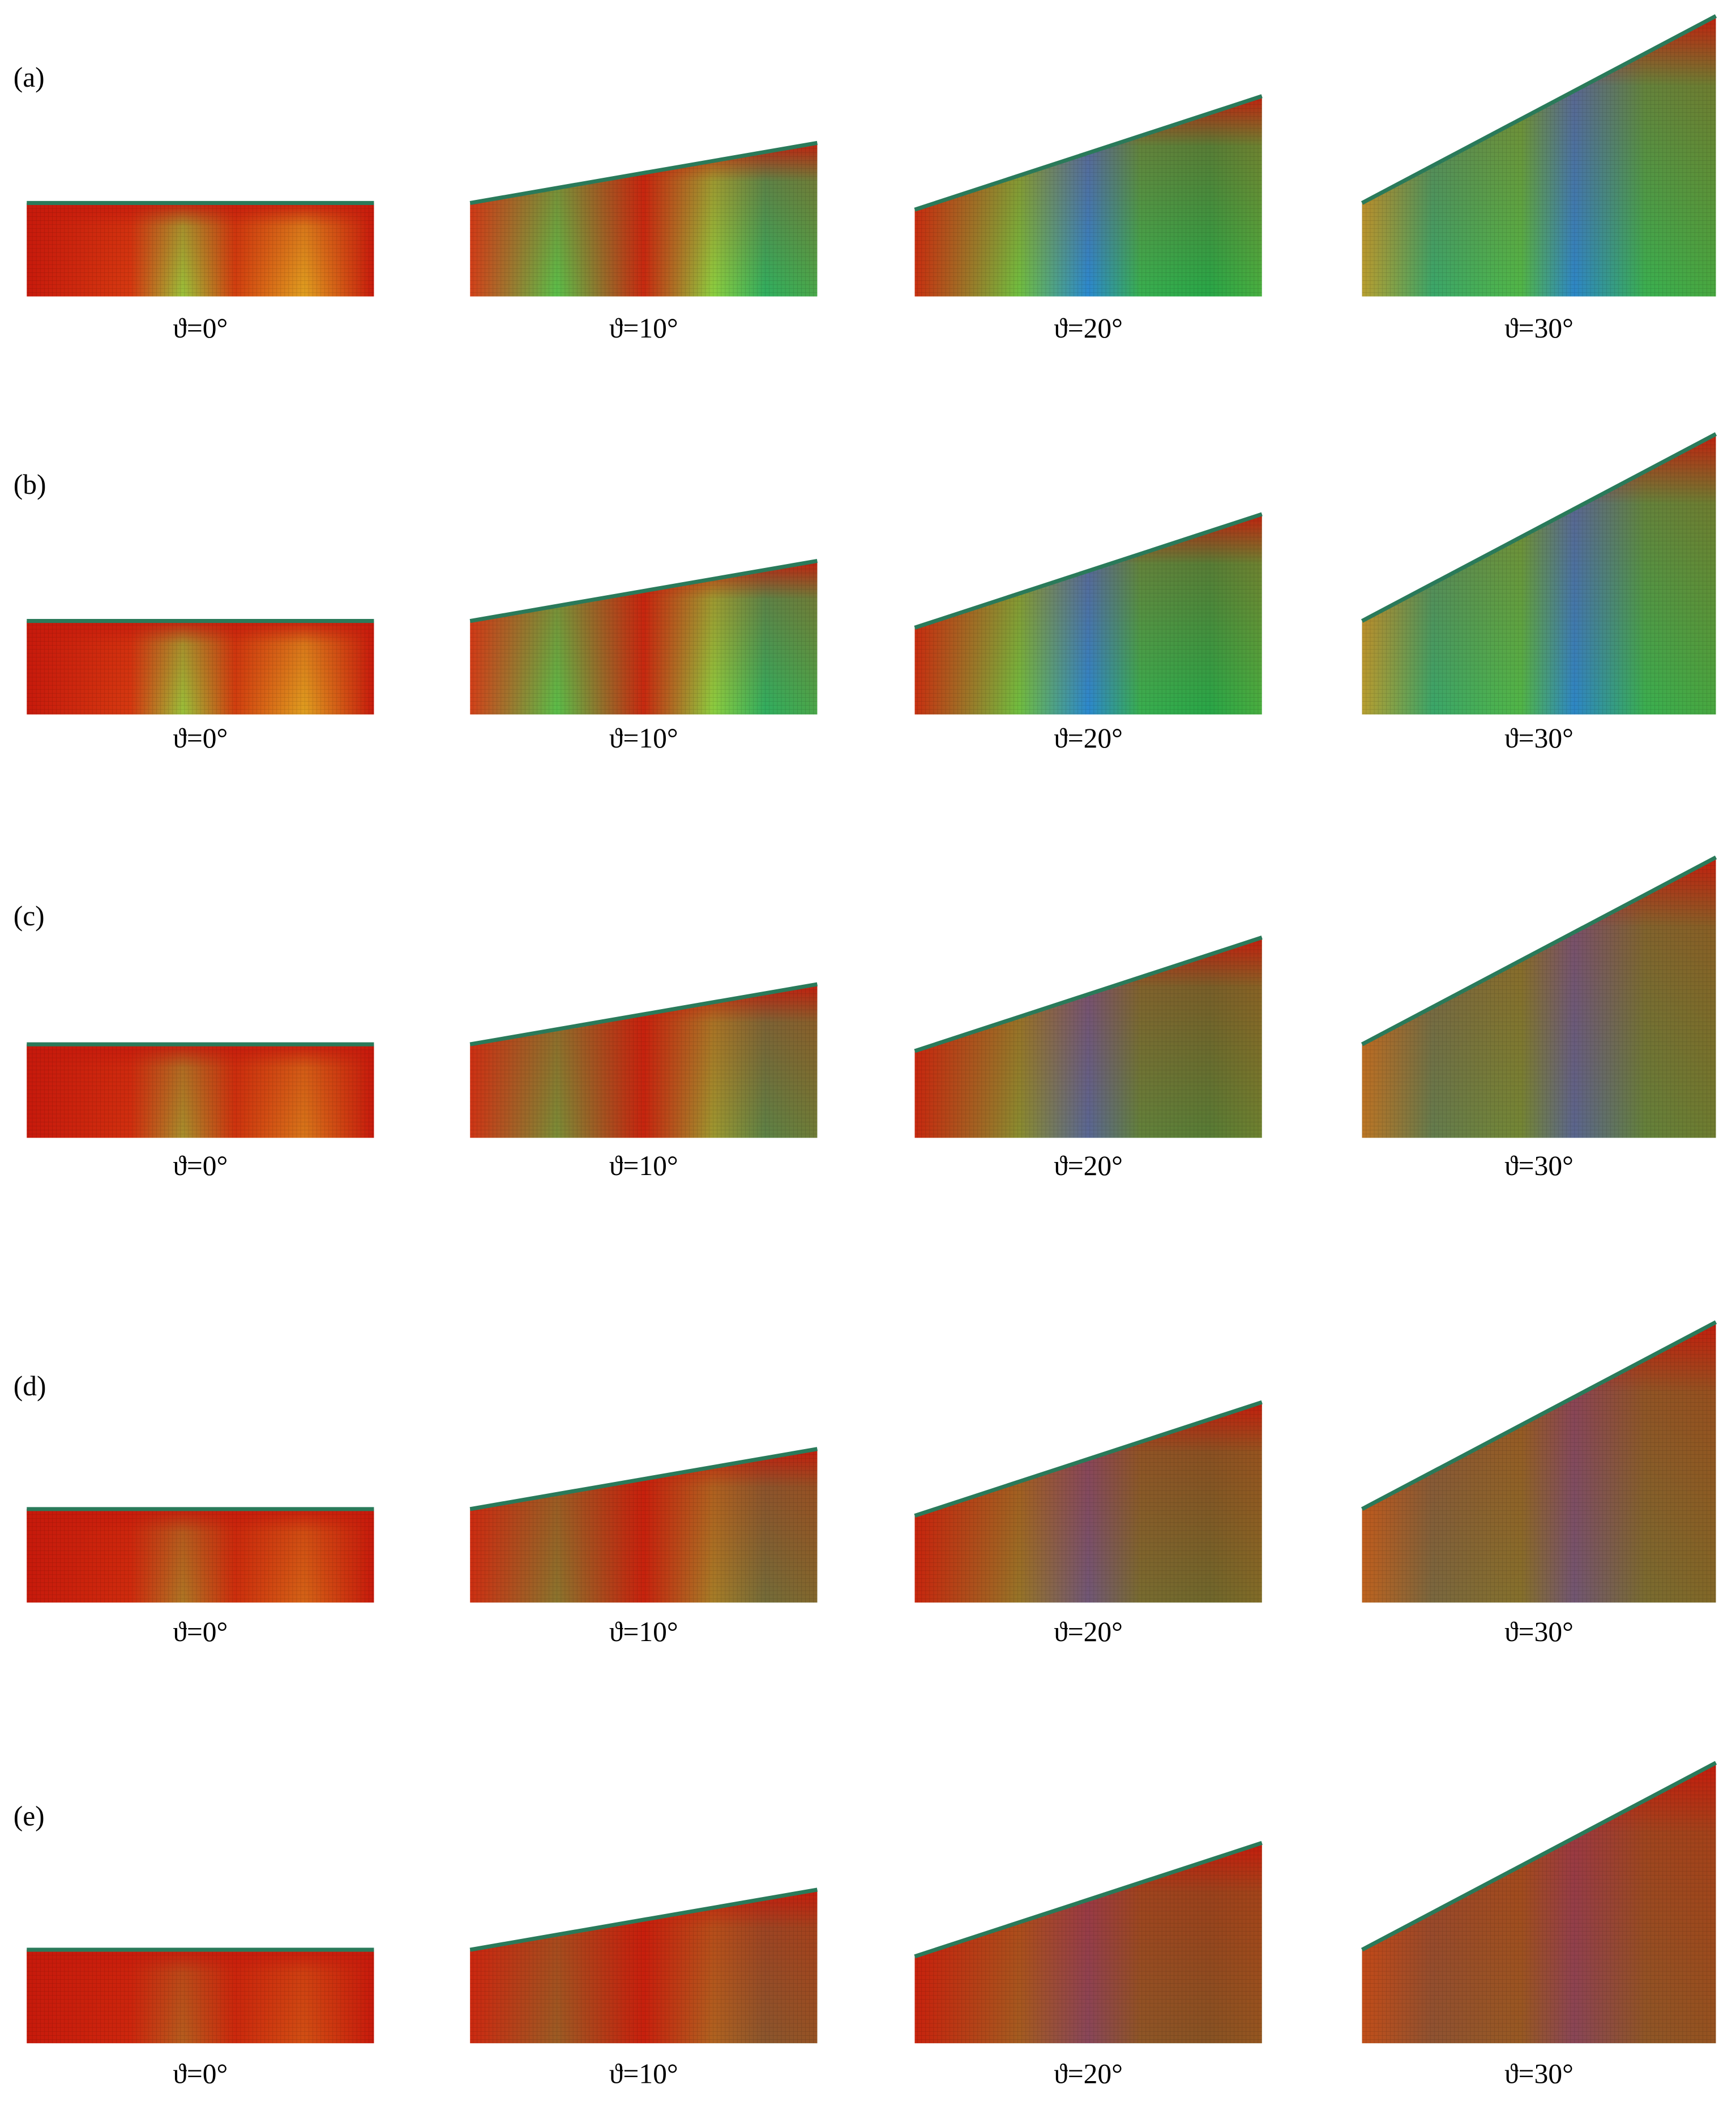  Describe the element at coordinates (29, 916) in the screenshot. I see `row-label: (c)` at that location.